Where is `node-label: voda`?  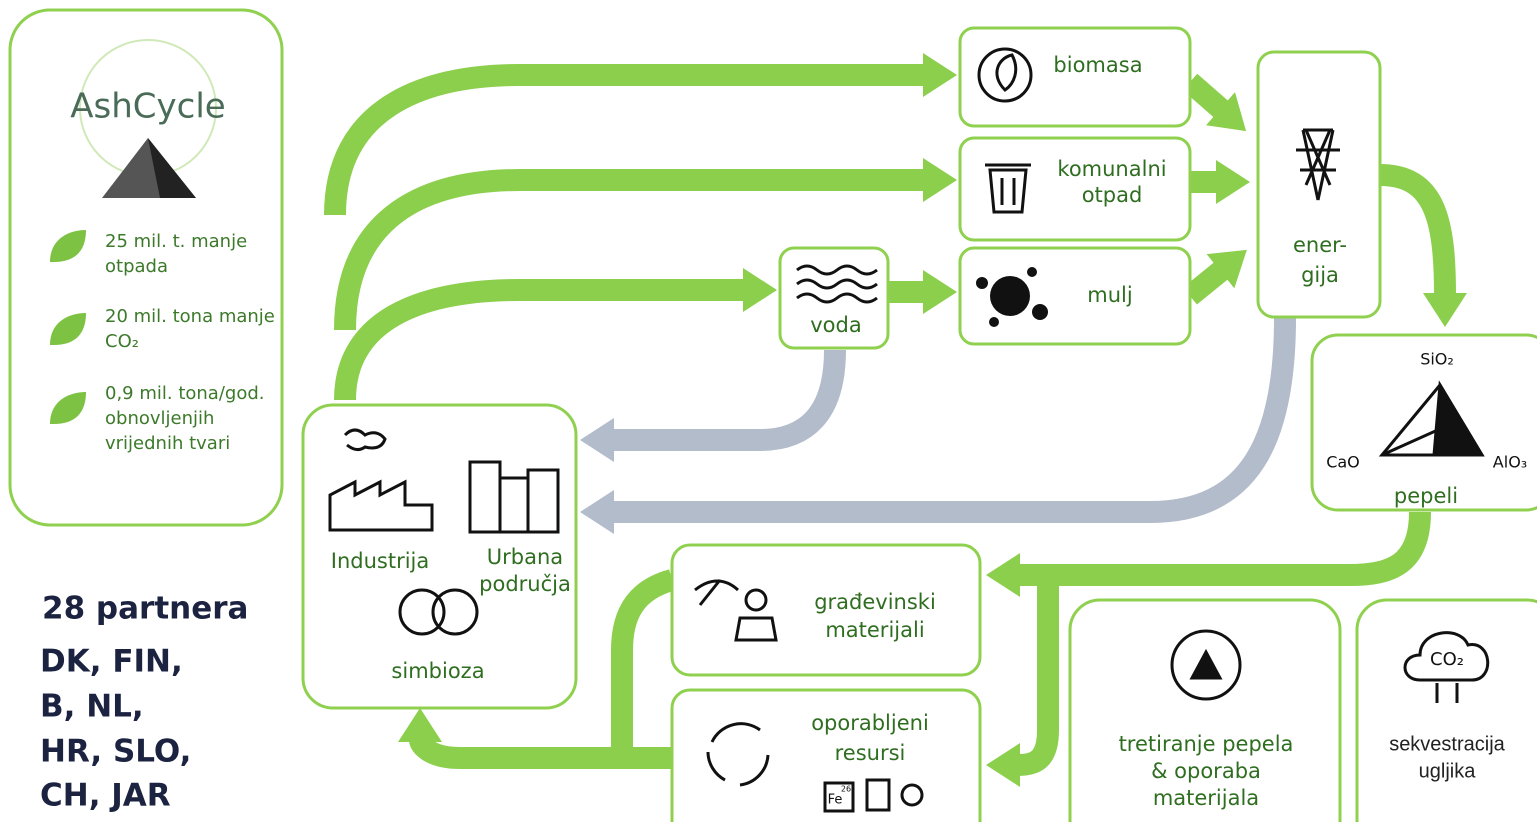
node-label: voda is located at coordinates (835, 325).